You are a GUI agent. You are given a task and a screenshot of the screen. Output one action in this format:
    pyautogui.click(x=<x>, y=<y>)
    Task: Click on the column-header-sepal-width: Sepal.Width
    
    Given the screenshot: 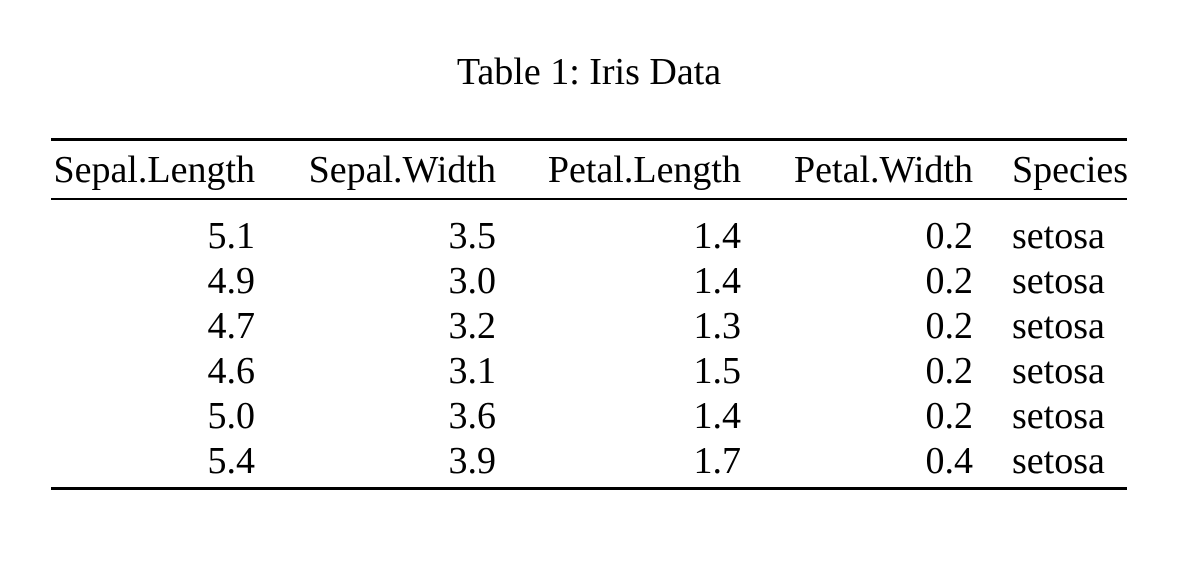 What is the action you would take?
    pyautogui.click(x=375, y=169)
    